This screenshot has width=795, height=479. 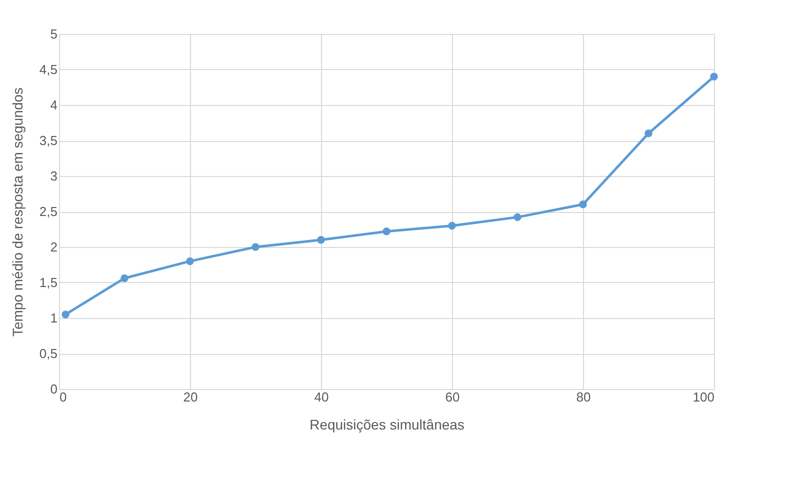 I want to click on y-tick-label: 5, so click(x=54, y=34).